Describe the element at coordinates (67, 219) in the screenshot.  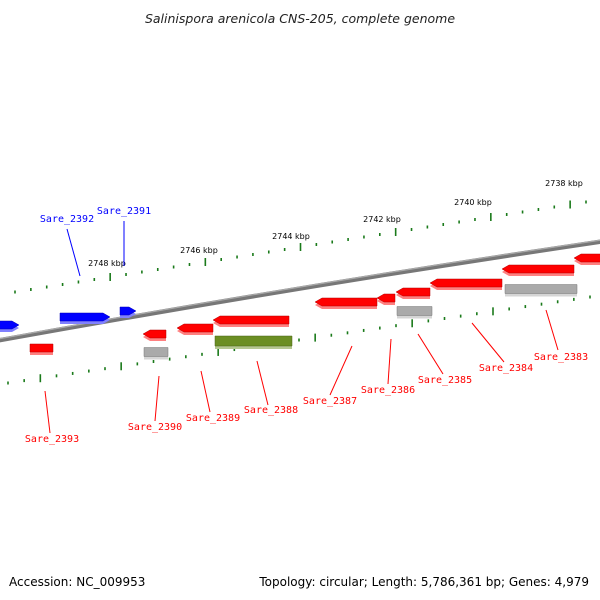
I see `gene-label: Sare_2392` at that location.